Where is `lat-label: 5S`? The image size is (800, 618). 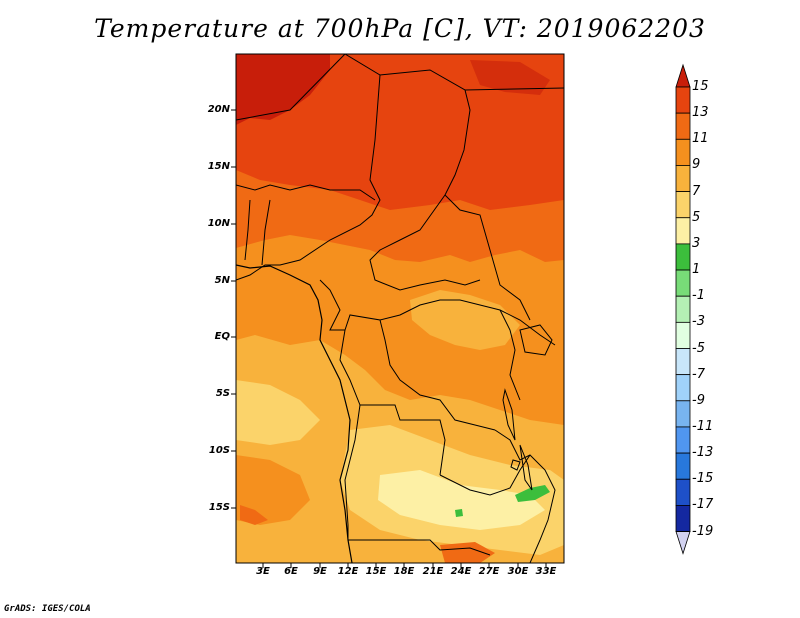 lat-label: 5S is located at coordinates (222, 393).